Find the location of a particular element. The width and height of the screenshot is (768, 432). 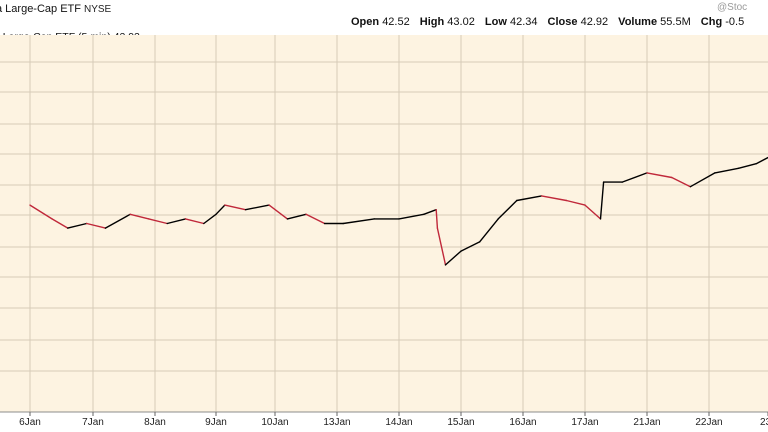

volume-value: 55.5M is located at coordinates (675, 22).